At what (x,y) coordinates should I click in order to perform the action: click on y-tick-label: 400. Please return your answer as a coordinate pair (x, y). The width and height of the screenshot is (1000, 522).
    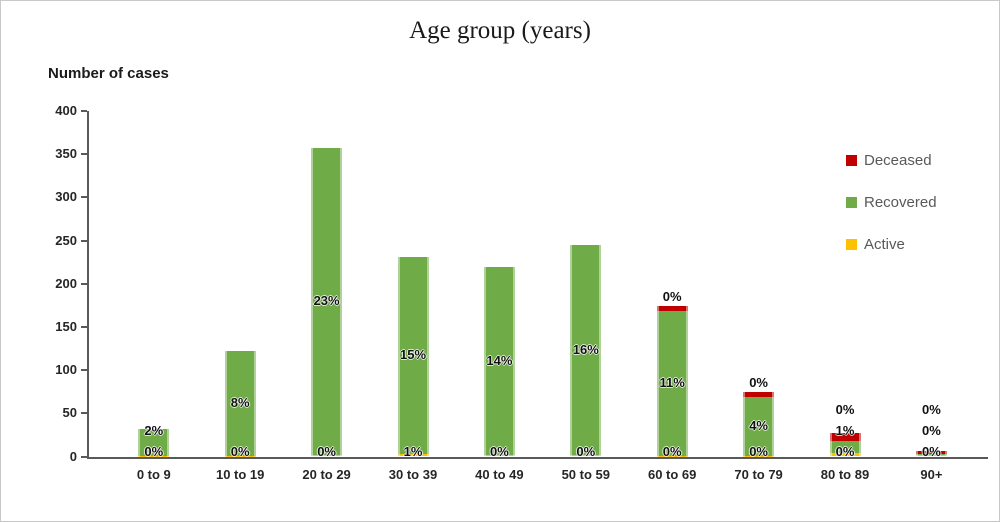
    Looking at the image, I should click on (66, 110).